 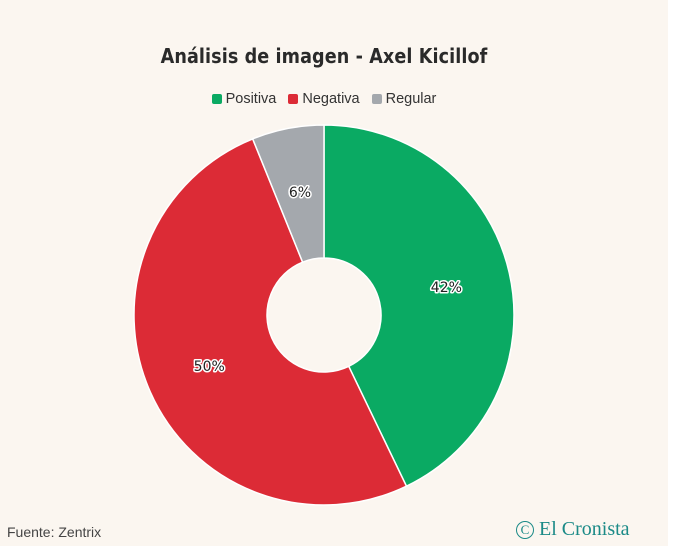 I want to click on slice-label-regular: 6%, so click(x=300, y=193).